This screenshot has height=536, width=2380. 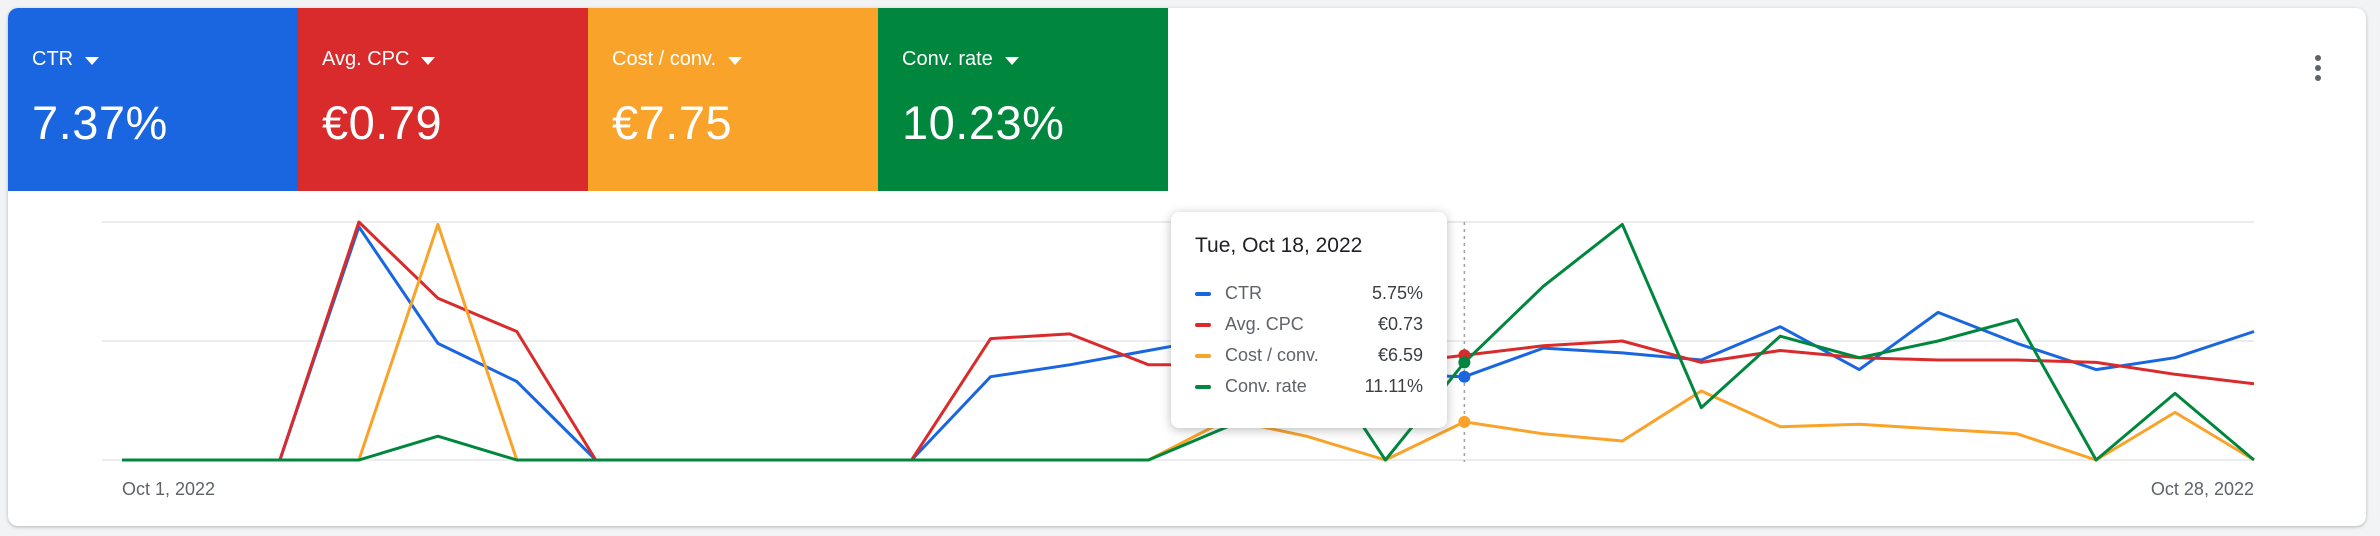 I want to click on metric-value: €7.75, so click(x=672, y=122).